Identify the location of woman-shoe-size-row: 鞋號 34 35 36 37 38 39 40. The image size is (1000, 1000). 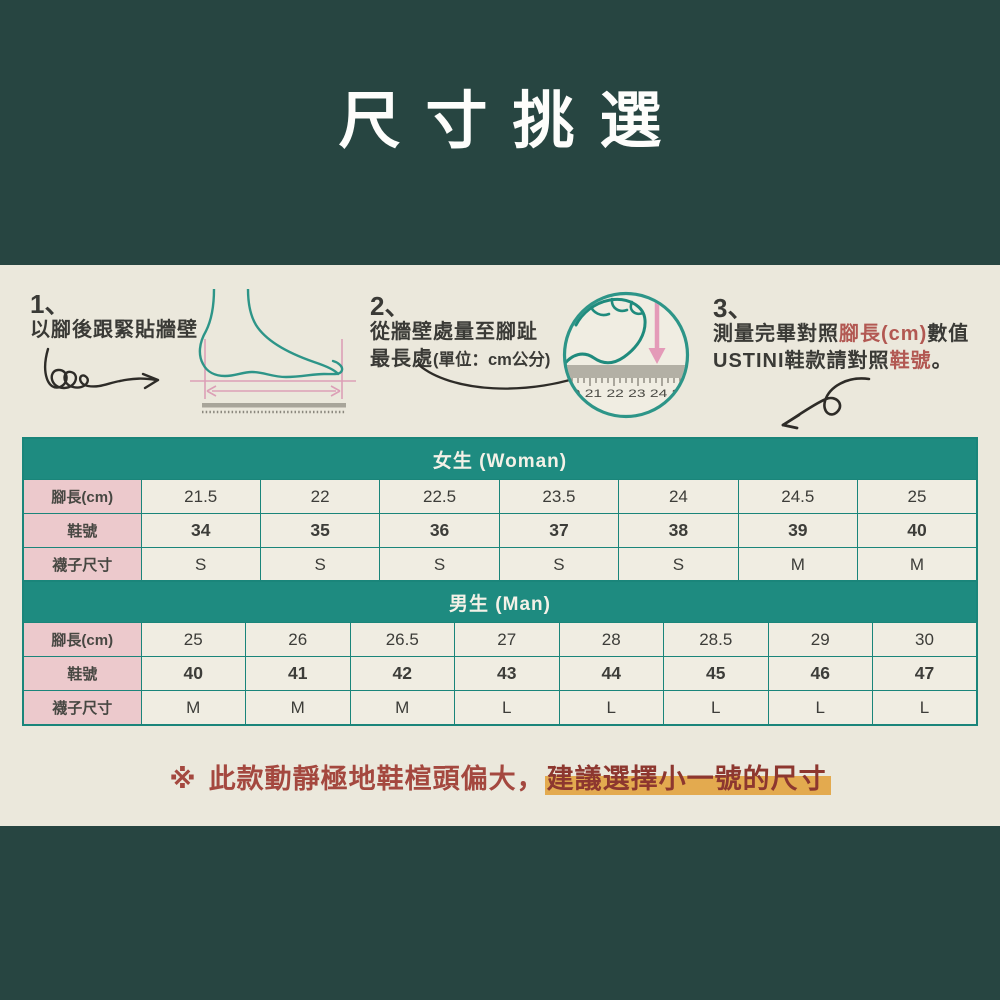
(500, 530).